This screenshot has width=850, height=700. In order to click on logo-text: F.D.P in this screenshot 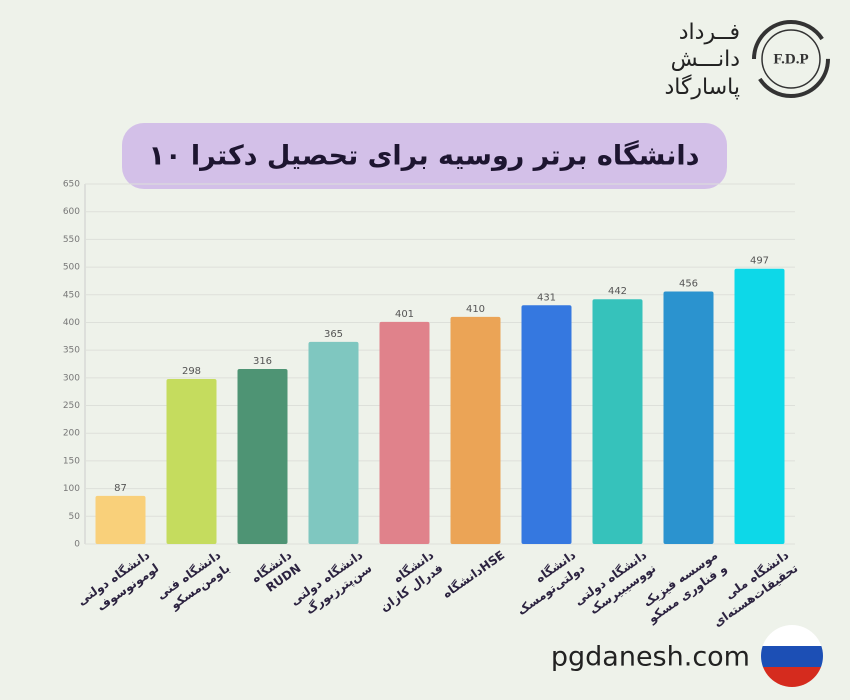, I will do `click(790, 59)`.